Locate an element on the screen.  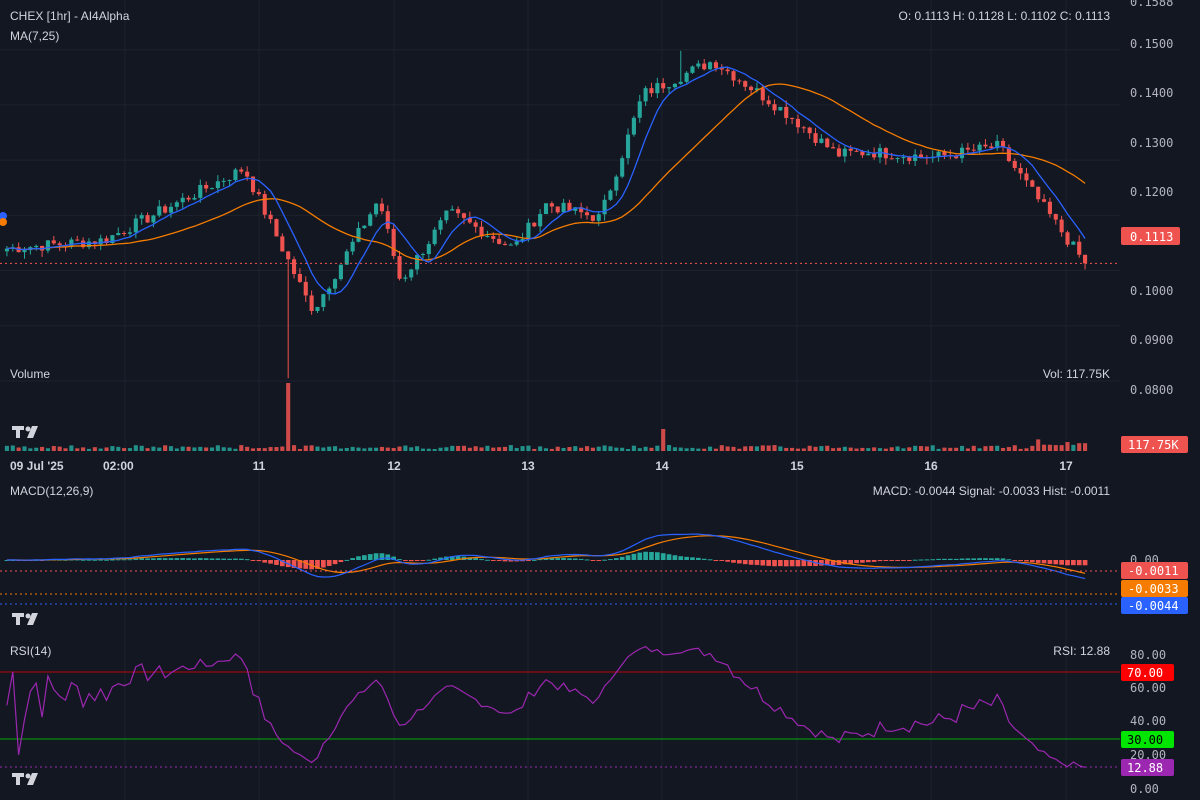
tradingview-logo-icon is located at coordinates (25, 432).